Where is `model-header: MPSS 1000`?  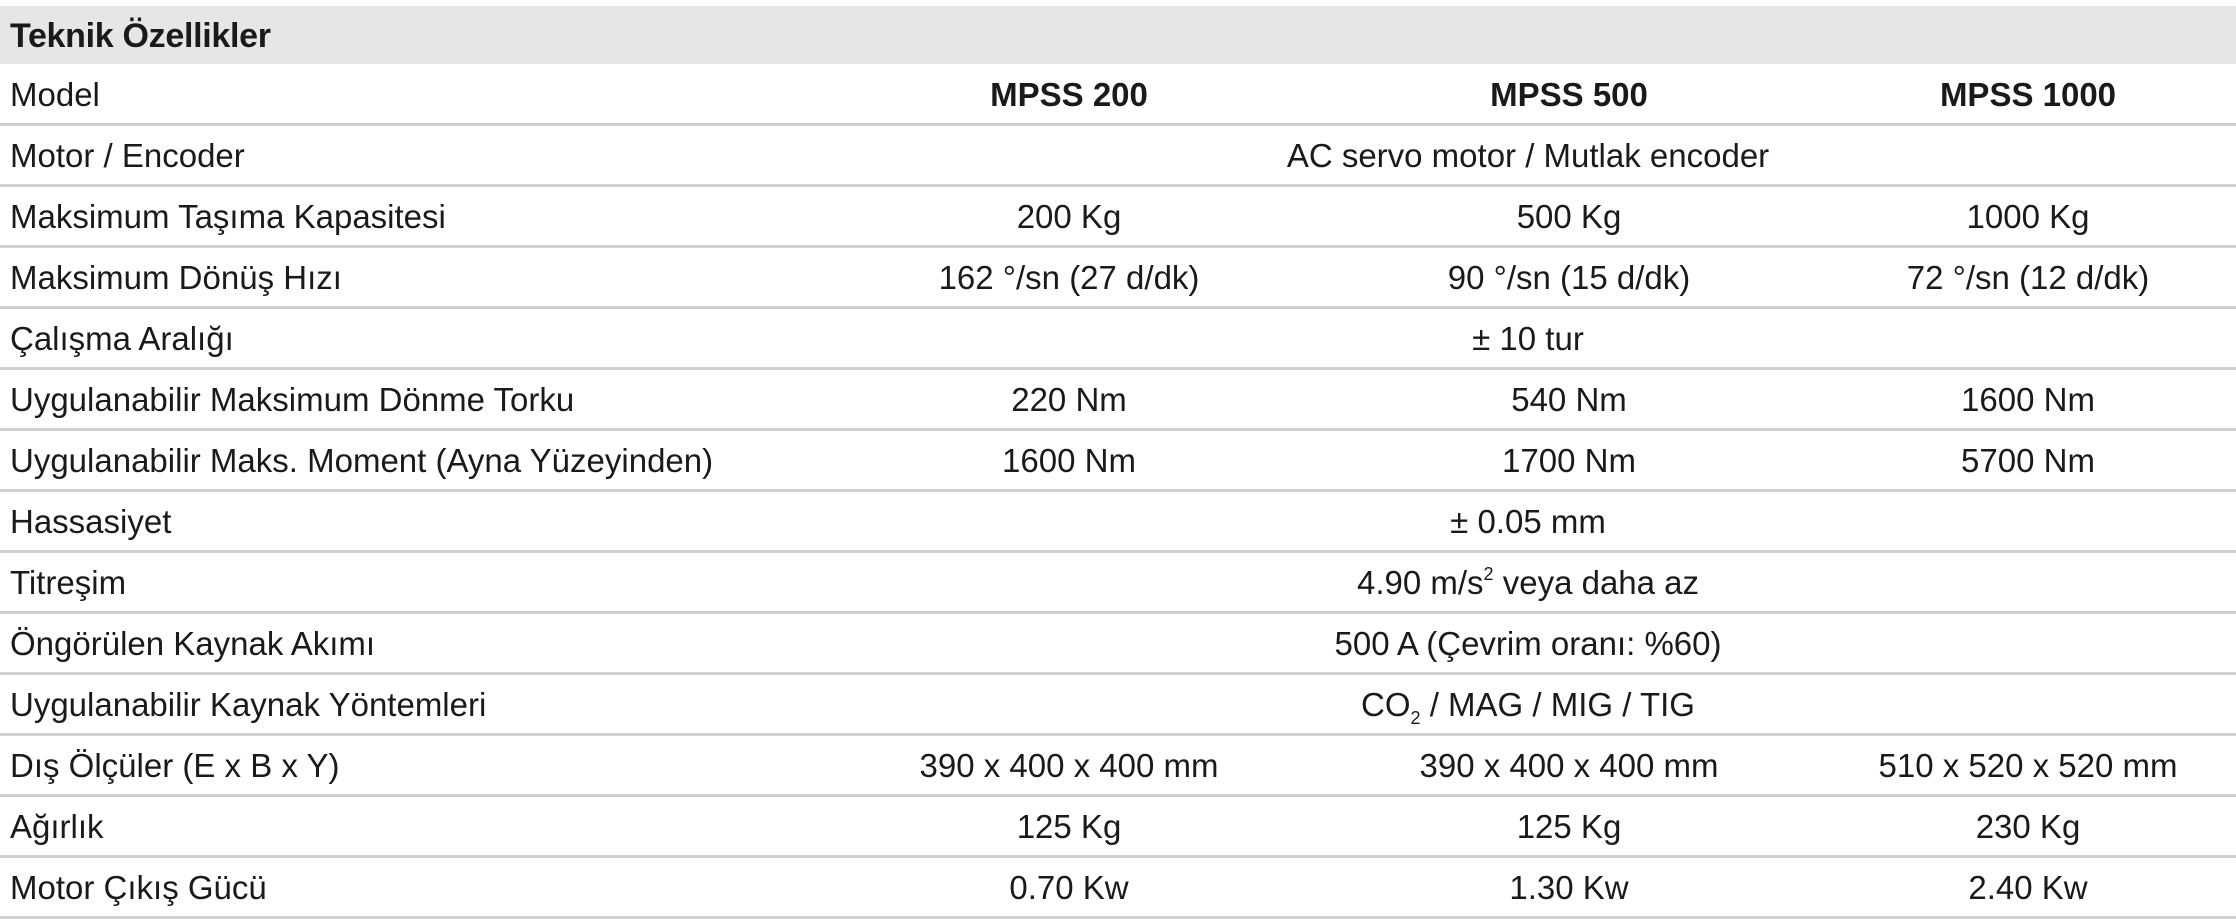 model-header: MPSS 1000 is located at coordinates (2028, 95).